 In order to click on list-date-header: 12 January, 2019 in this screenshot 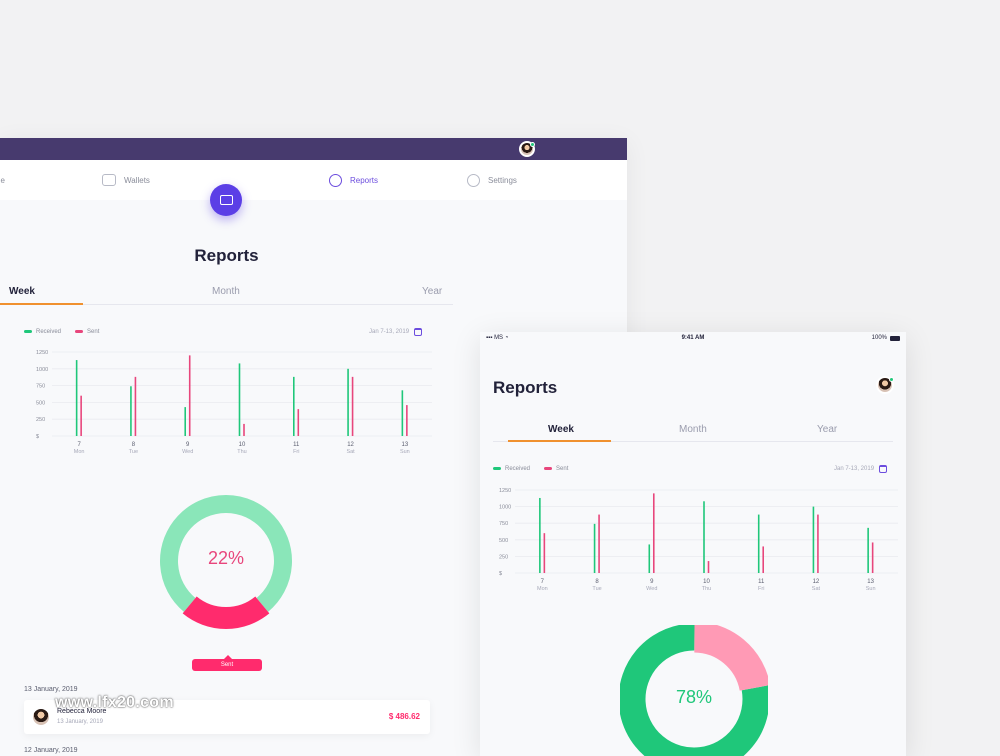, I will do `click(51, 750)`.